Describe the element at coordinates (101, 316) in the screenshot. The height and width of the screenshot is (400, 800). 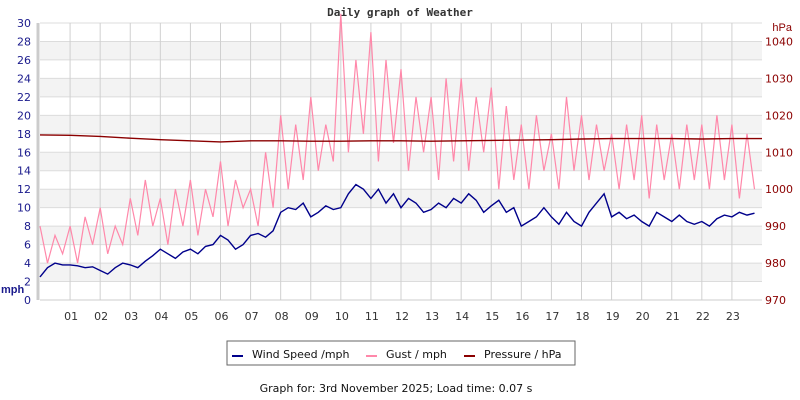
I see `x-tick: 02` at that location.